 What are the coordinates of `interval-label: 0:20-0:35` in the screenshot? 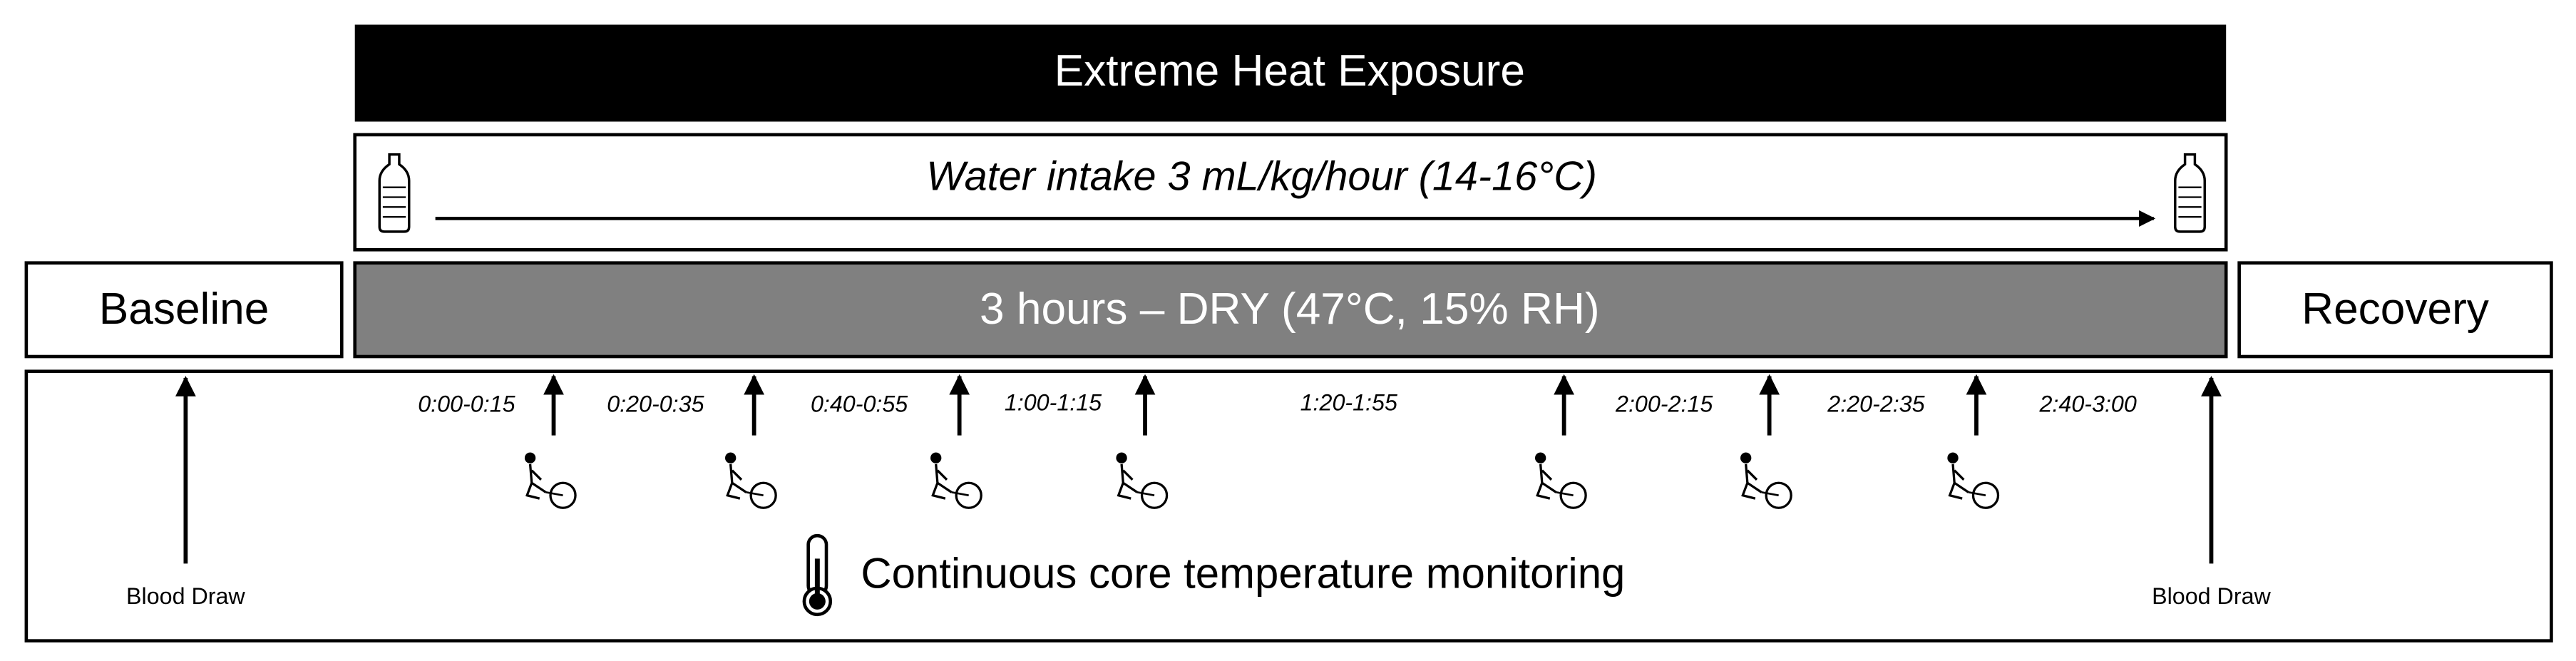 It's located at (655, 404).